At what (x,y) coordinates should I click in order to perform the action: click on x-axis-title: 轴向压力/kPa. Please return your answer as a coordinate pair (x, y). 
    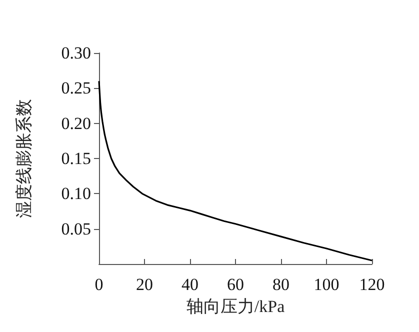
    Looking at the image, I should click on (236, 306).